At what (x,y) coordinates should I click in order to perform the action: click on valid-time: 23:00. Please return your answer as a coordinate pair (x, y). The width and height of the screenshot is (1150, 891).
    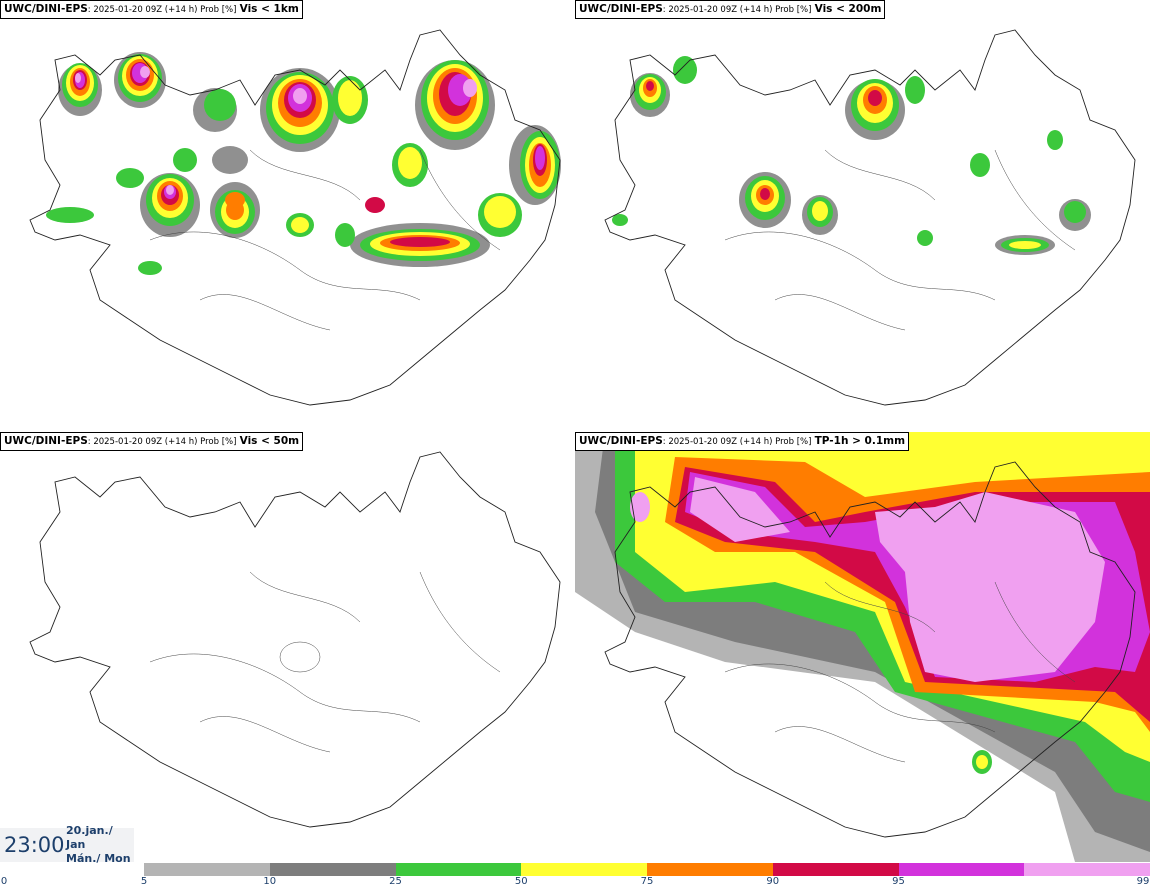
    Looking at the image, I should click on (34, 845).